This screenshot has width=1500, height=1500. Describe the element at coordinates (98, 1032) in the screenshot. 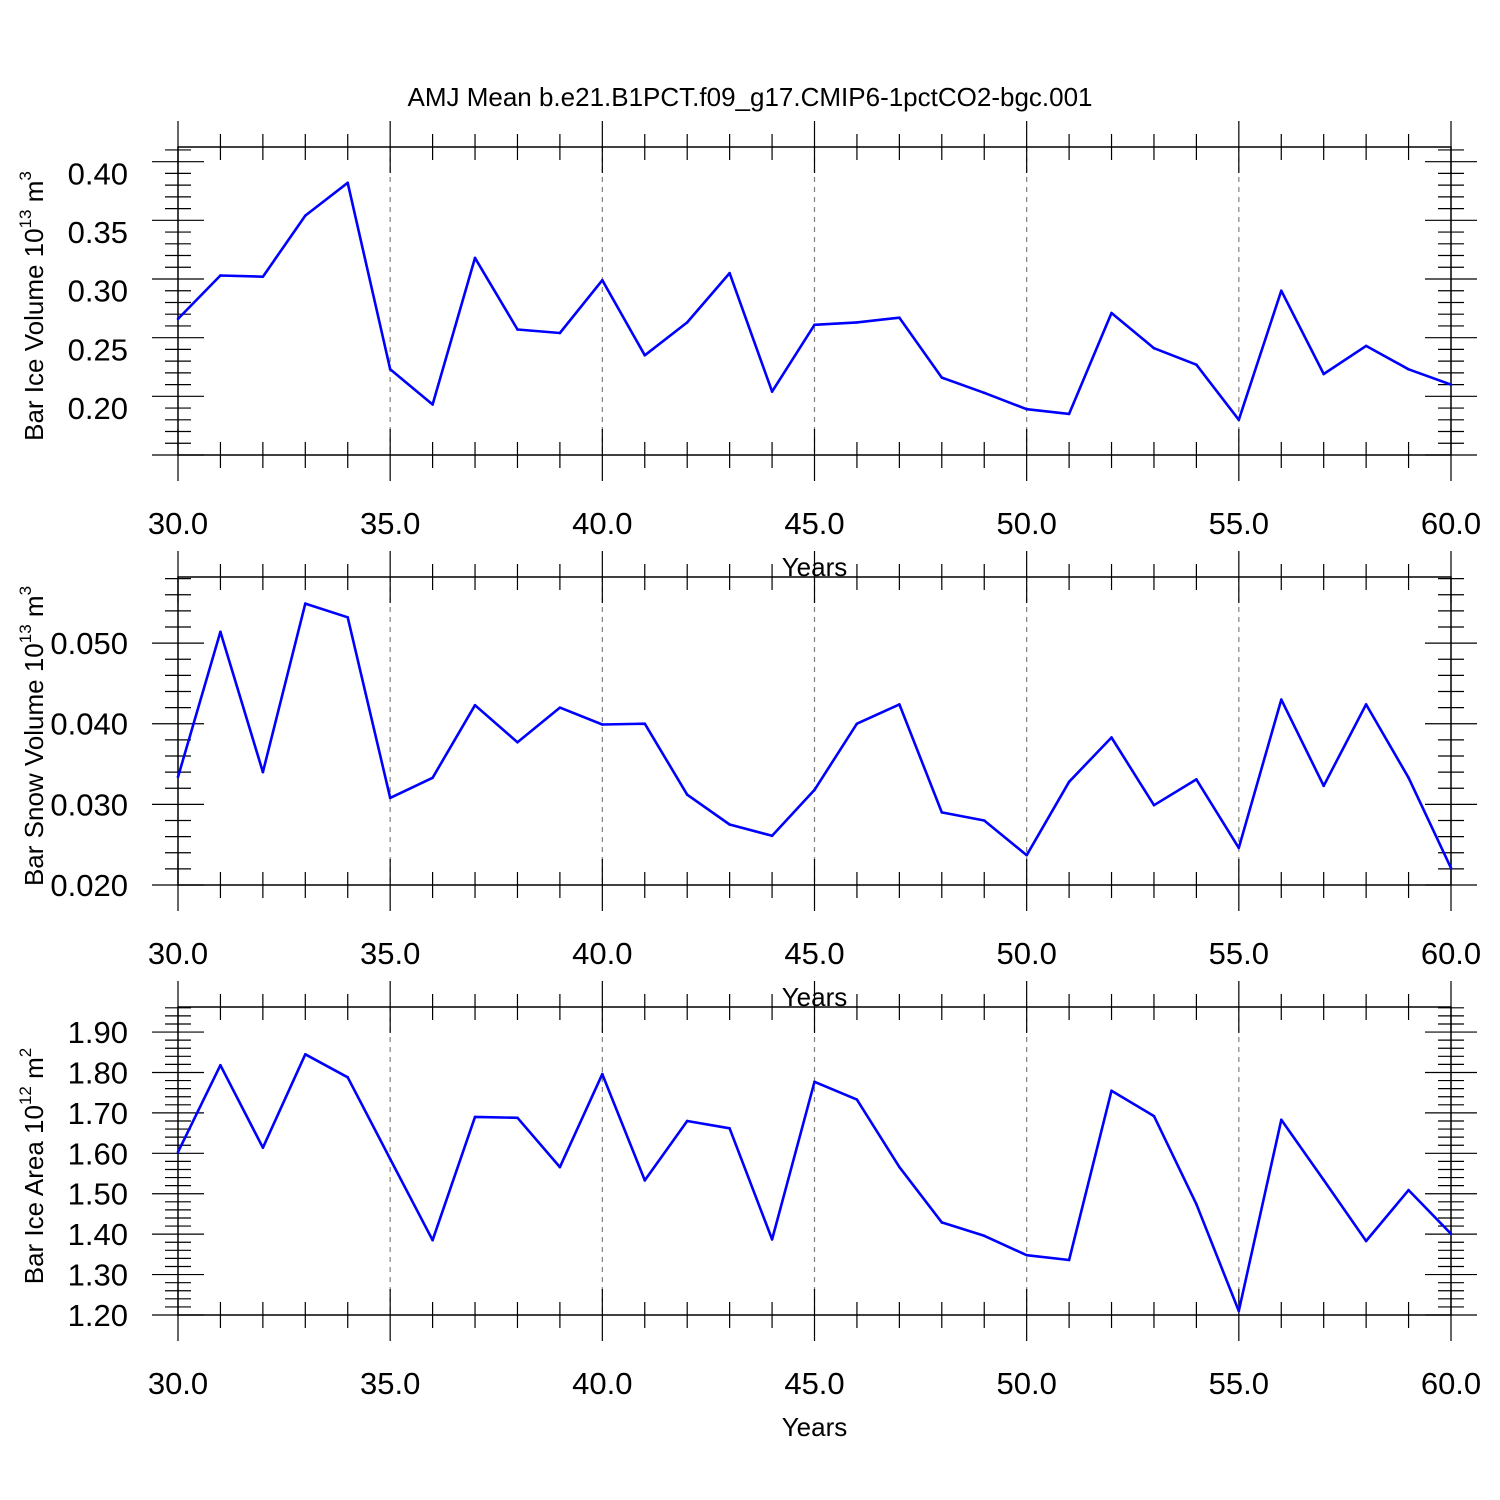

I see `y-tick-label: 1.90` at that location.